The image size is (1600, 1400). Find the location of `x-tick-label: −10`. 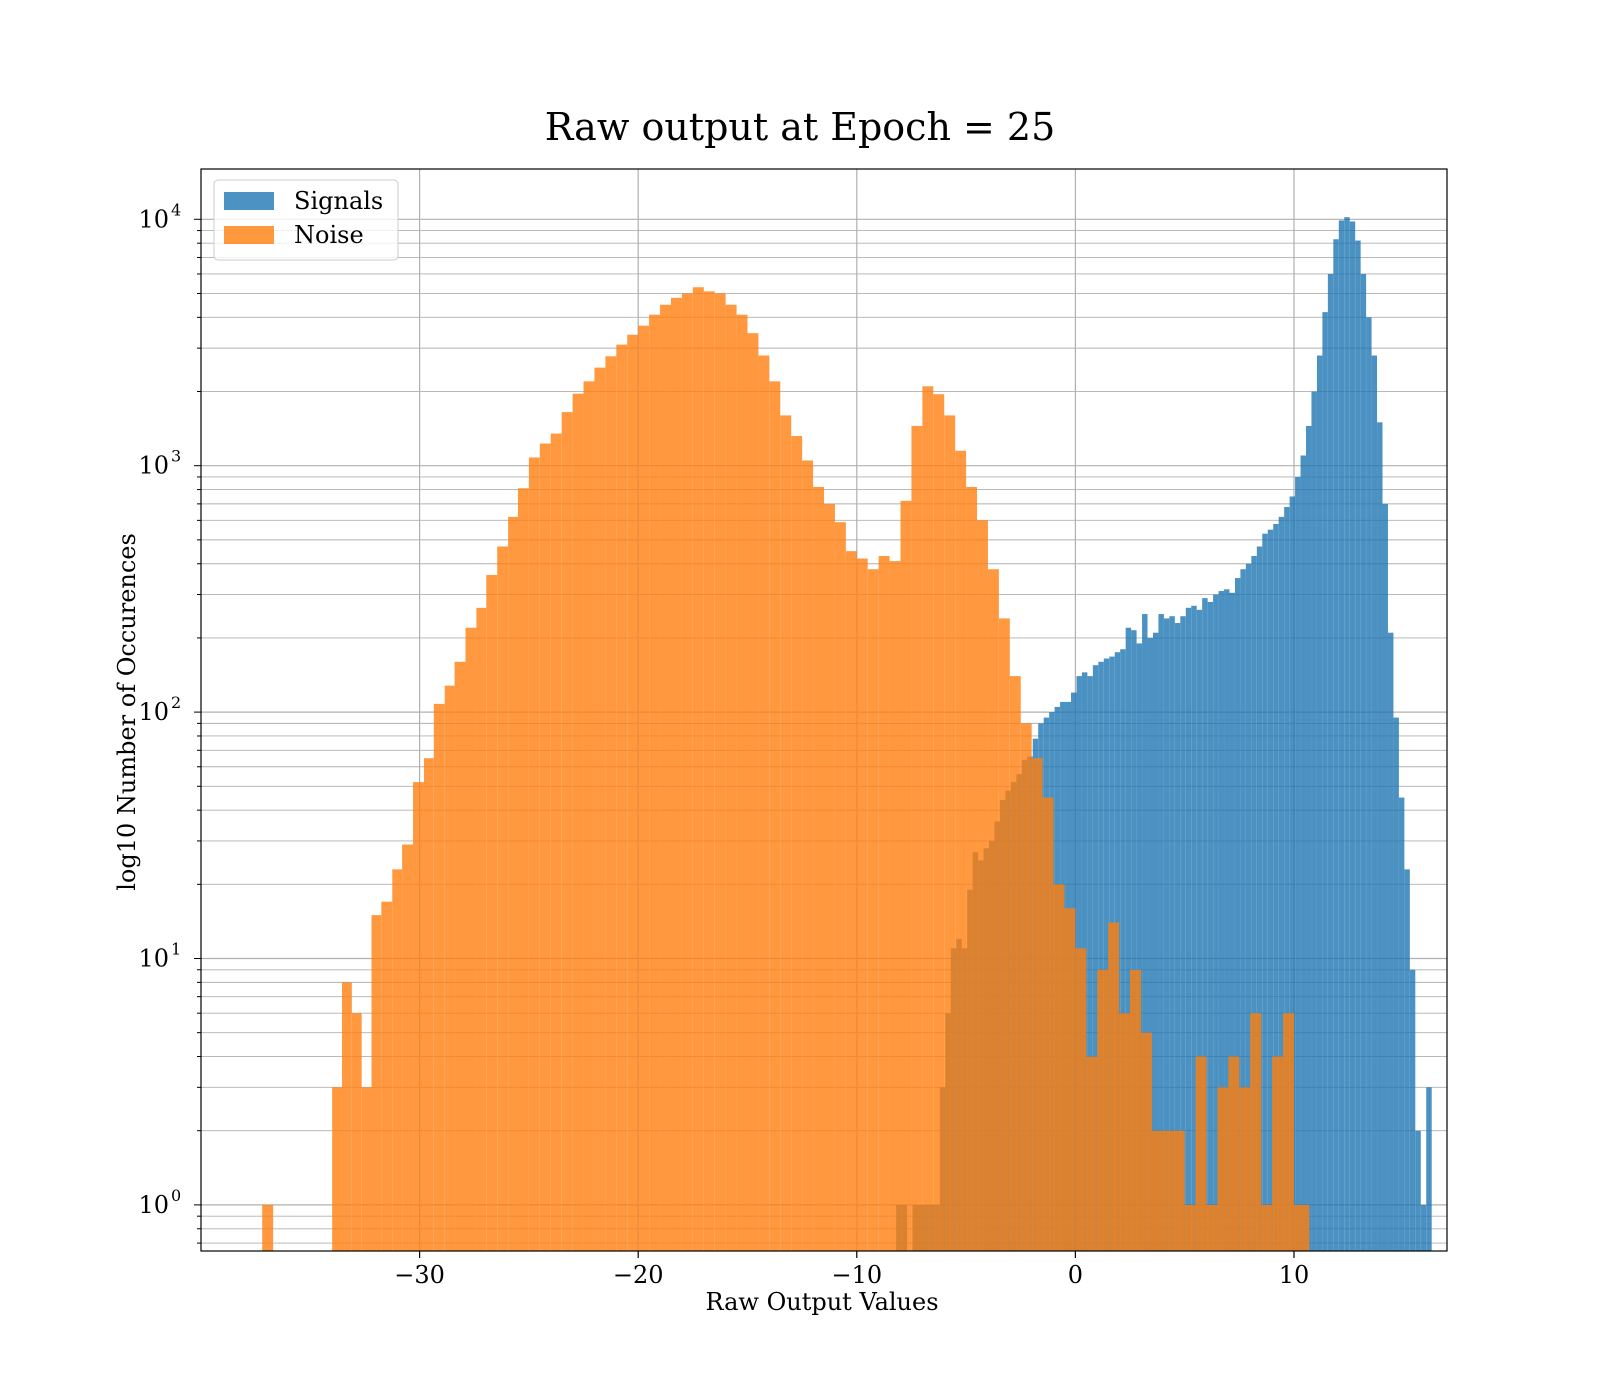

x-tick-label: −10 is located at coordinates (856, 1275).